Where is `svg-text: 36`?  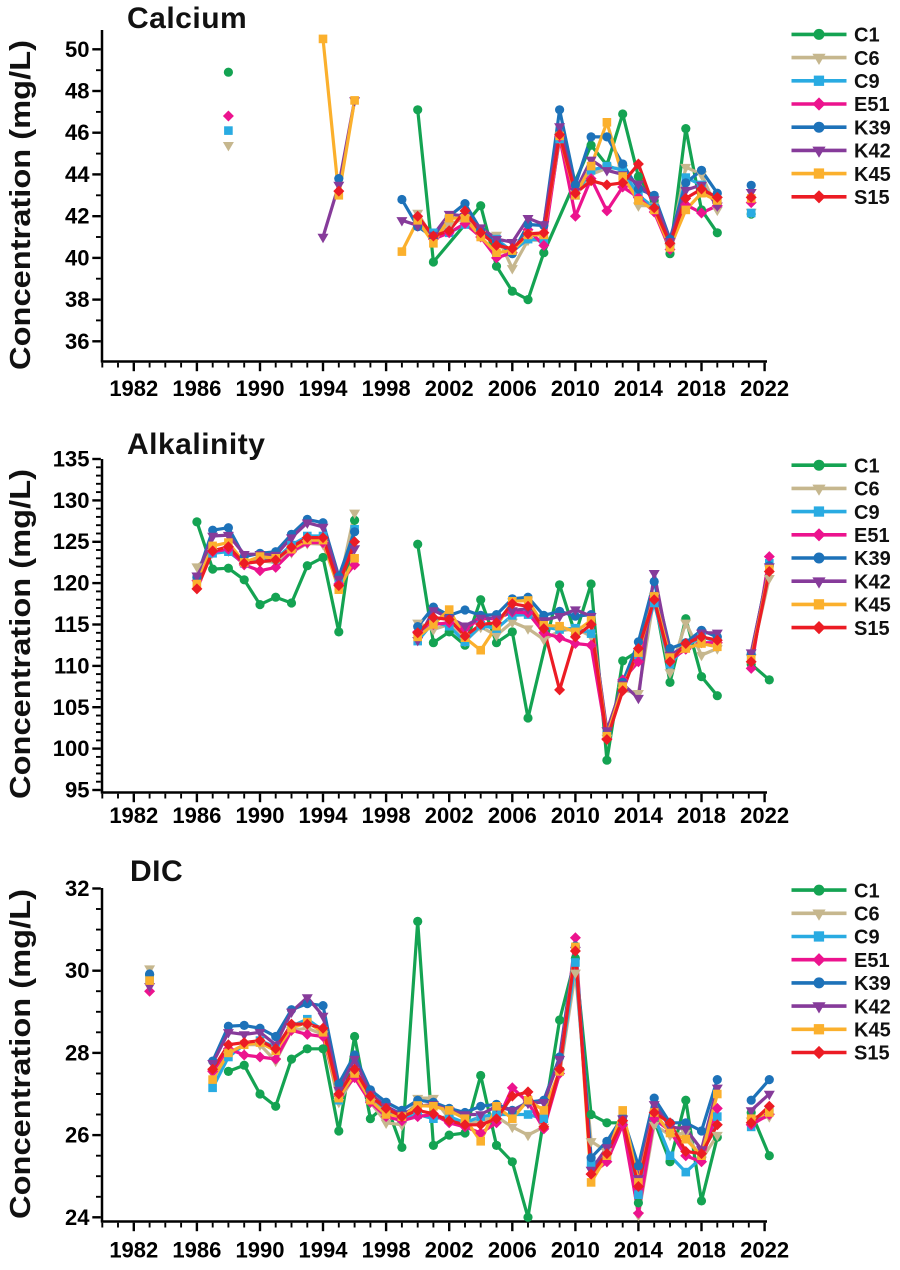 svg-text: 36 is located at coordinates (77, 341).